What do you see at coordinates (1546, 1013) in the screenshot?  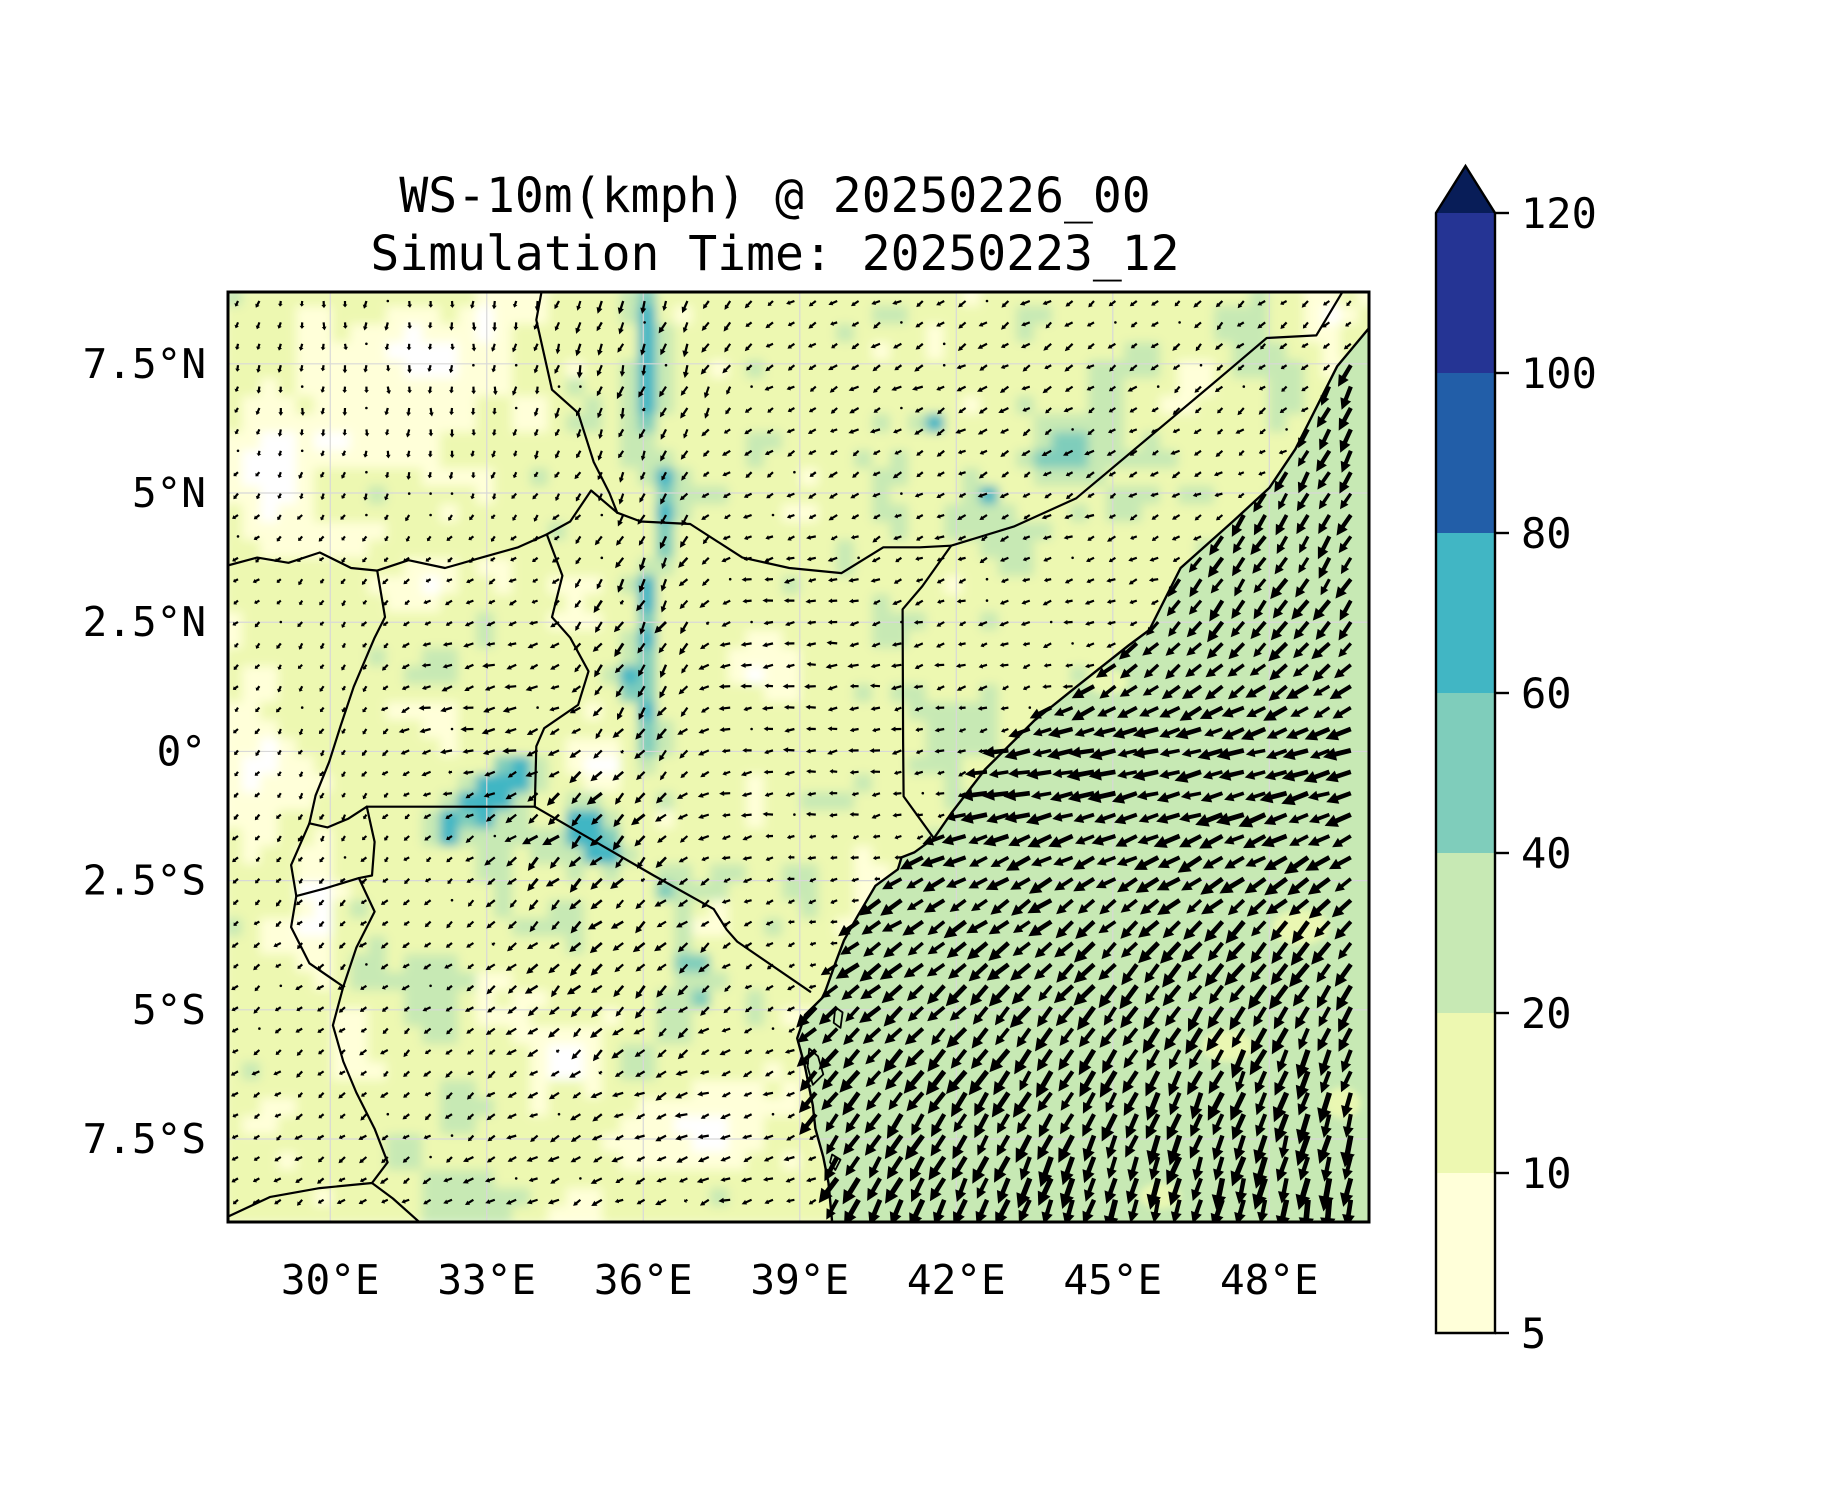 I see `colorbar-tick-label: 20` at bounding box center [1546, 1013].